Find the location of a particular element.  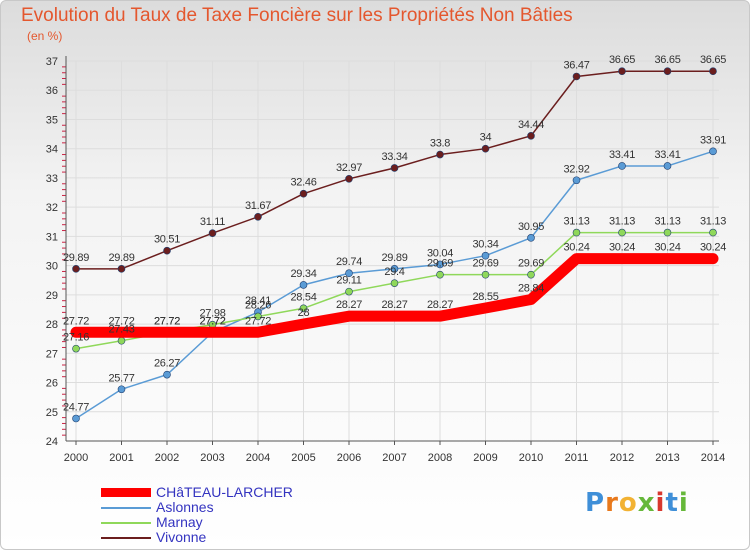

x-tick-label: 2004 is located at coordinates (258, 458).